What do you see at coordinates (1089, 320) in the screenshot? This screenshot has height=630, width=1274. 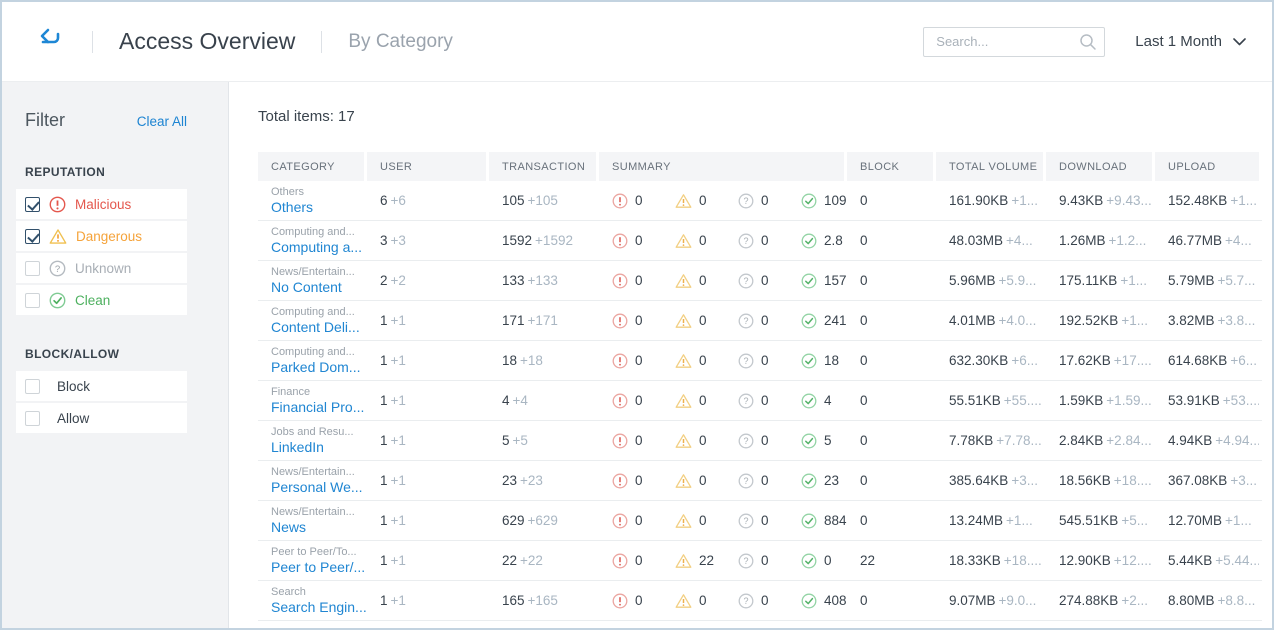 I see `download-value: 192.52KB` at bounding box center [1089, 320].